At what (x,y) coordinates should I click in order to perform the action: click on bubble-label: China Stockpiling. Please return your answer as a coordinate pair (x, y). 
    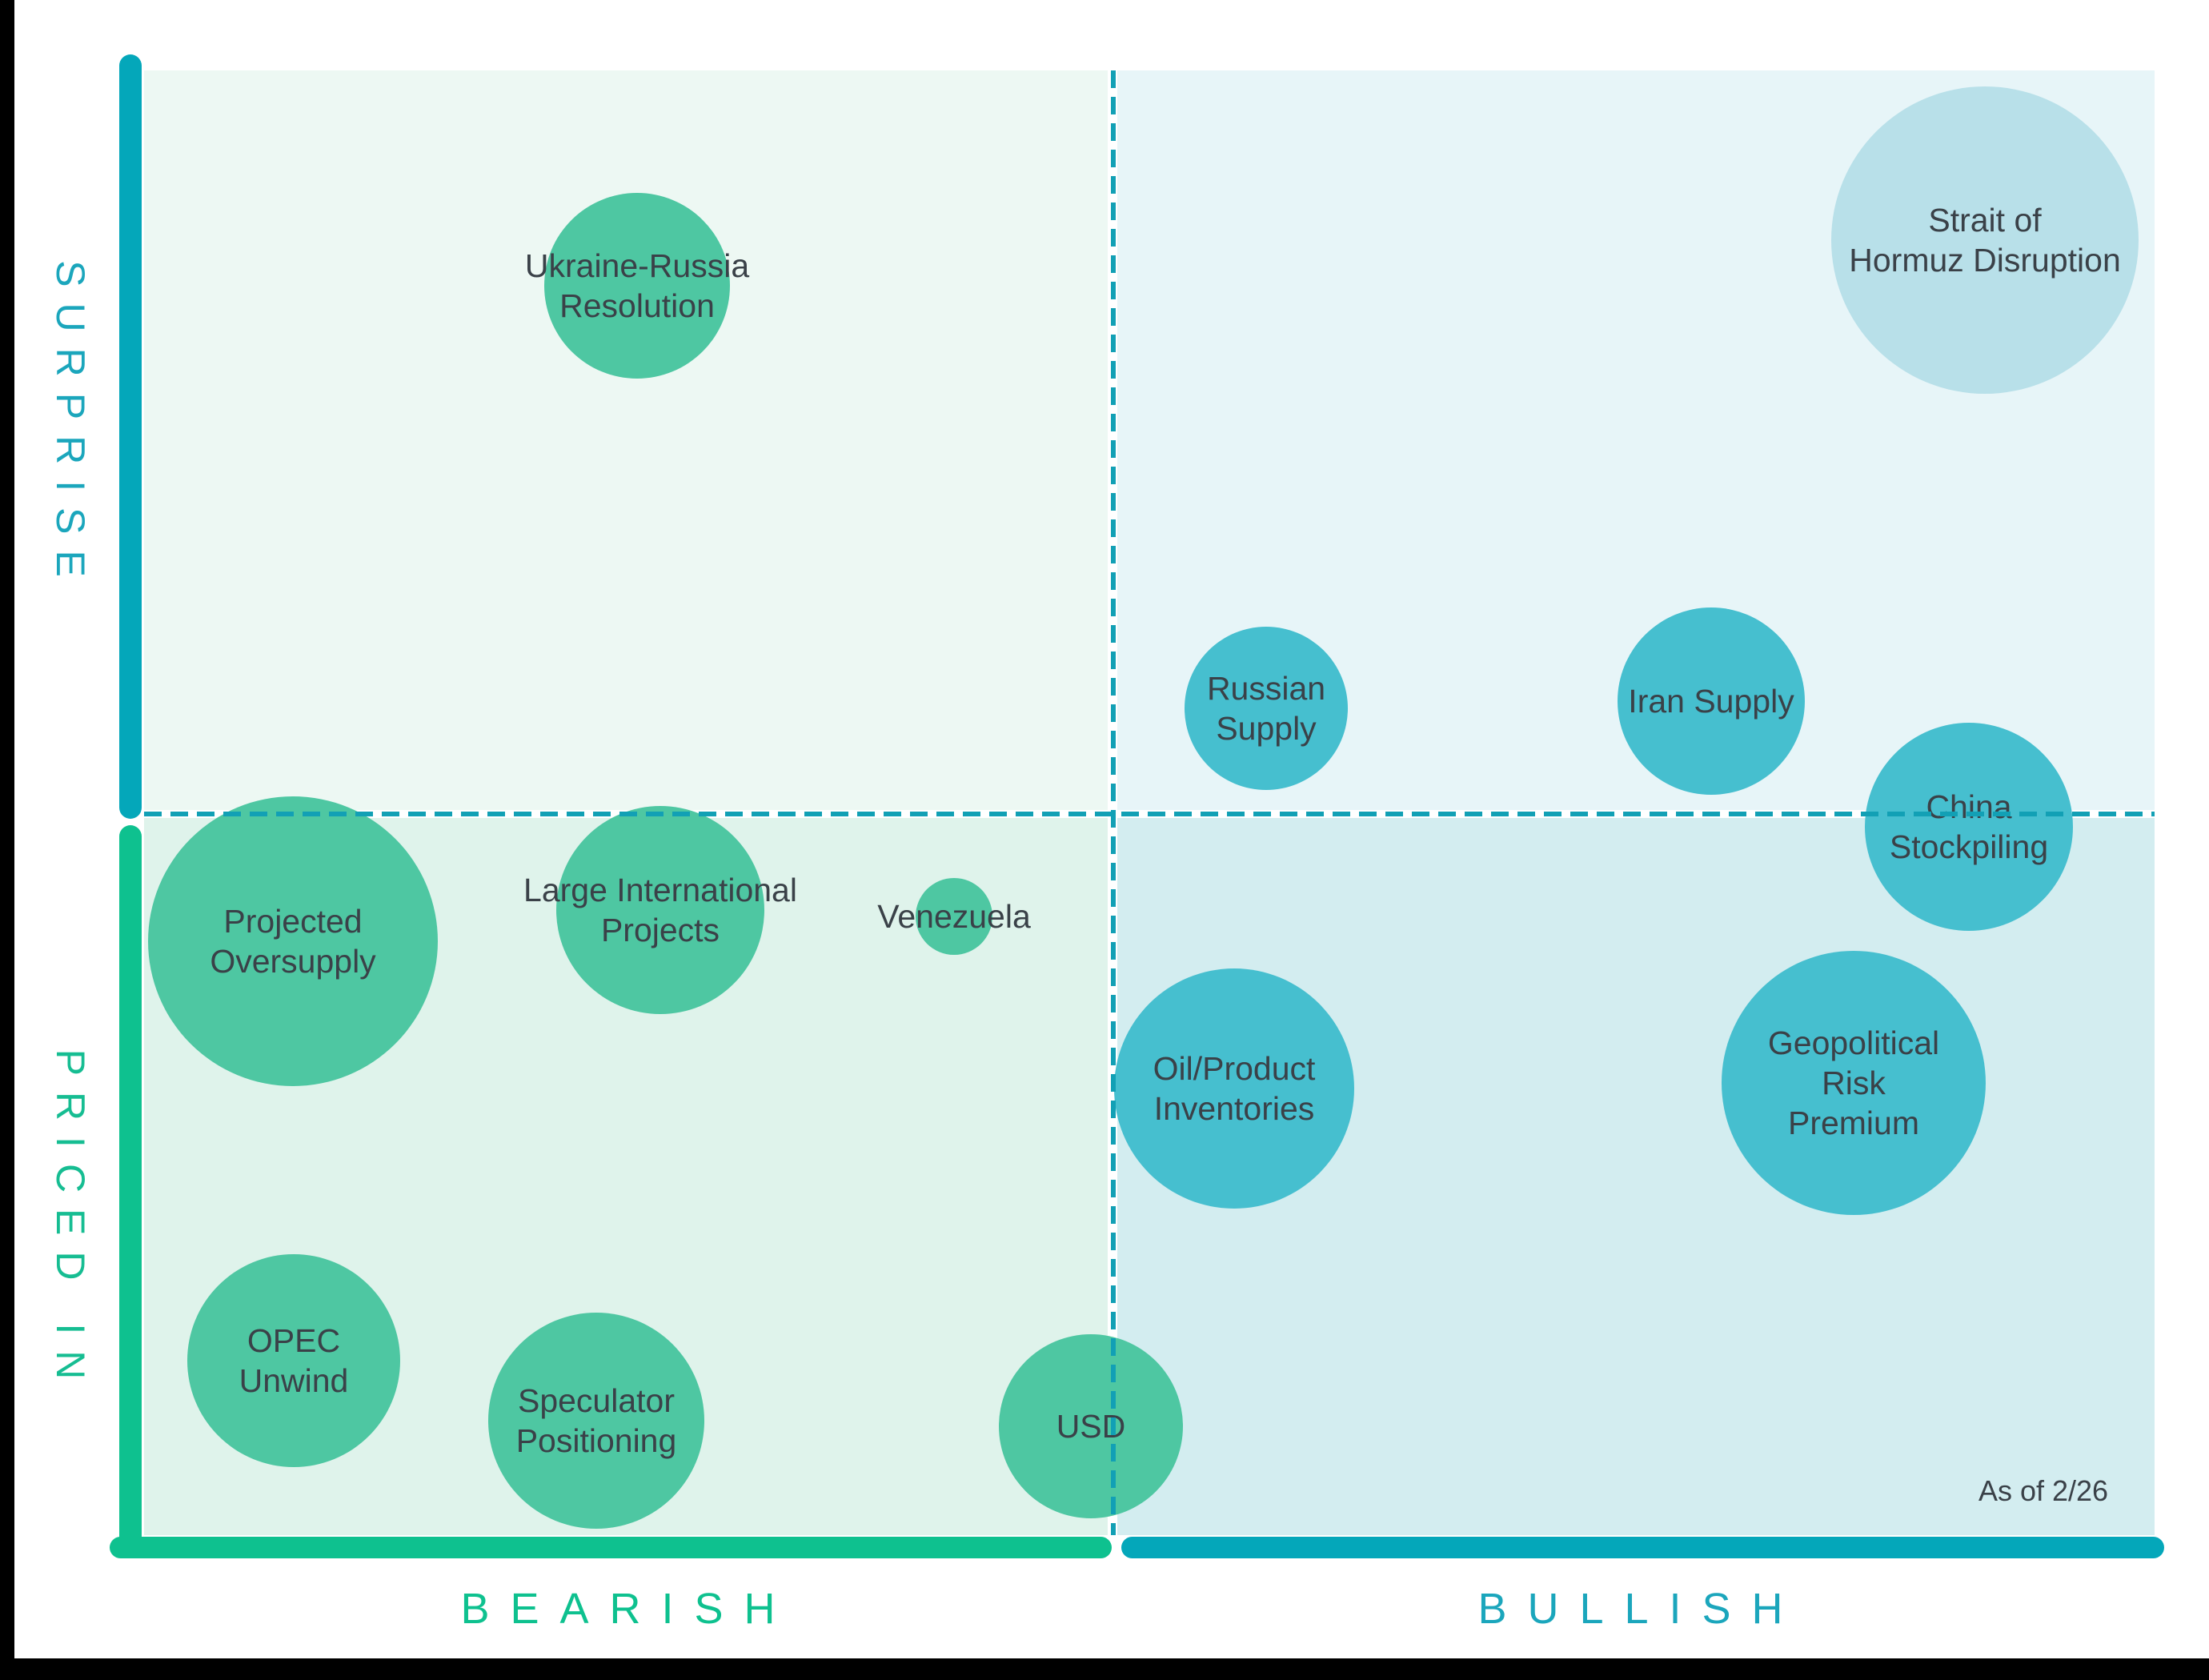
    Looking at the image, I should click on (1969, 827).